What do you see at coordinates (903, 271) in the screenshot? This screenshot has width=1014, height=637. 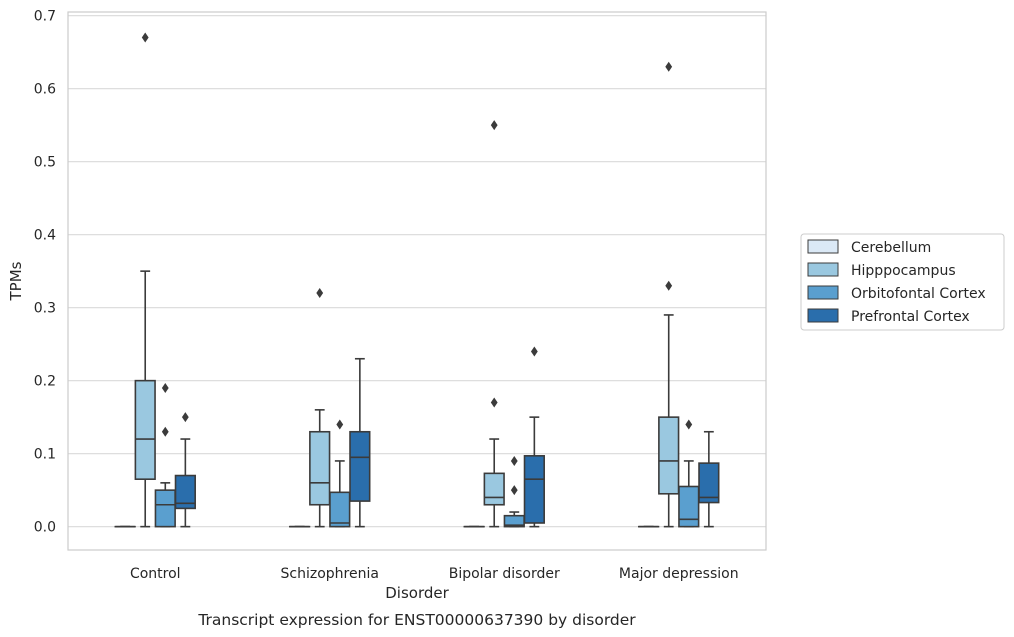 I see `legend-label: Hipppocampus` at bounding box center [903, 271].